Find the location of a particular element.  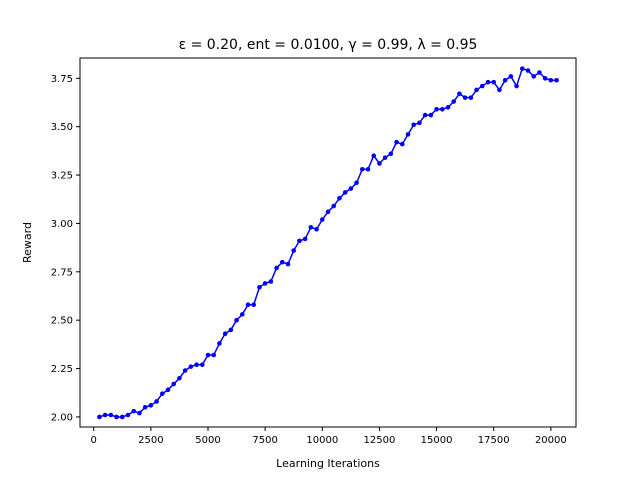

x-tick-label: 17500 is located at coordinates (494, 440).